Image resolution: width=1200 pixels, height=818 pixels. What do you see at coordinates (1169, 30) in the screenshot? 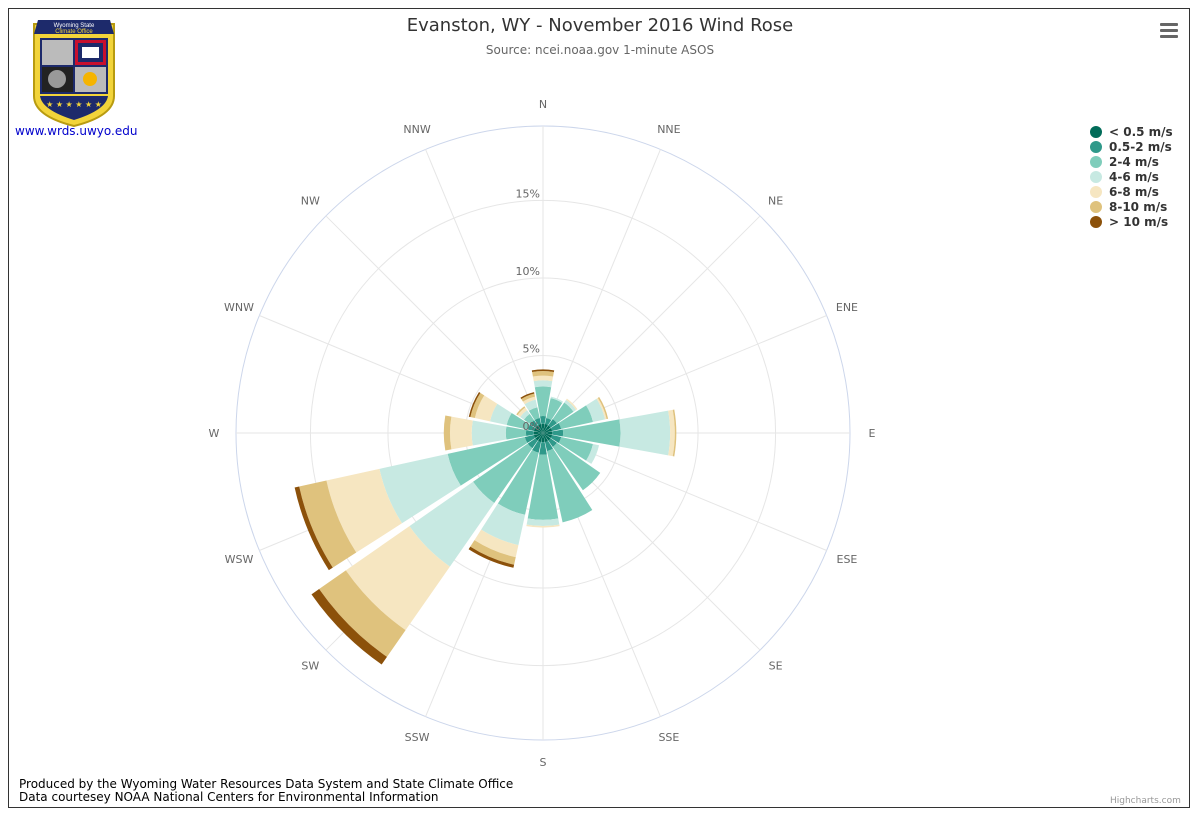
I see `hamburger-menu-icon` at bounding box center [1169, 30].